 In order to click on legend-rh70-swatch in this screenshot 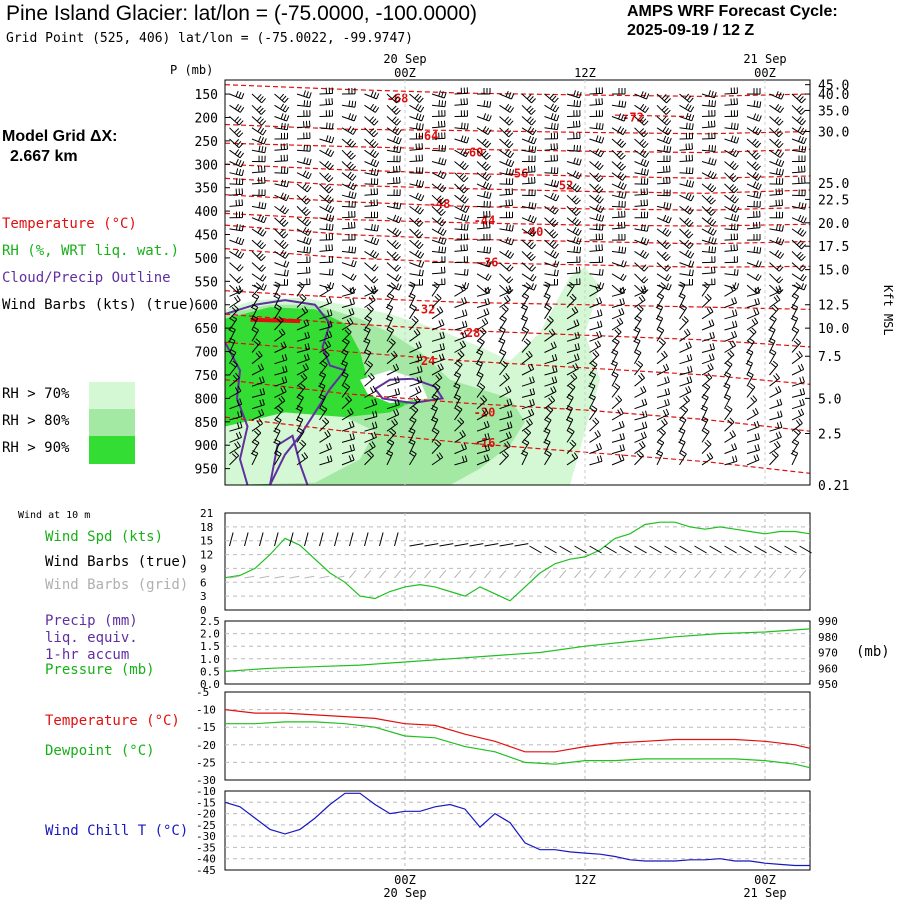, I will do `click(112, 395)`.